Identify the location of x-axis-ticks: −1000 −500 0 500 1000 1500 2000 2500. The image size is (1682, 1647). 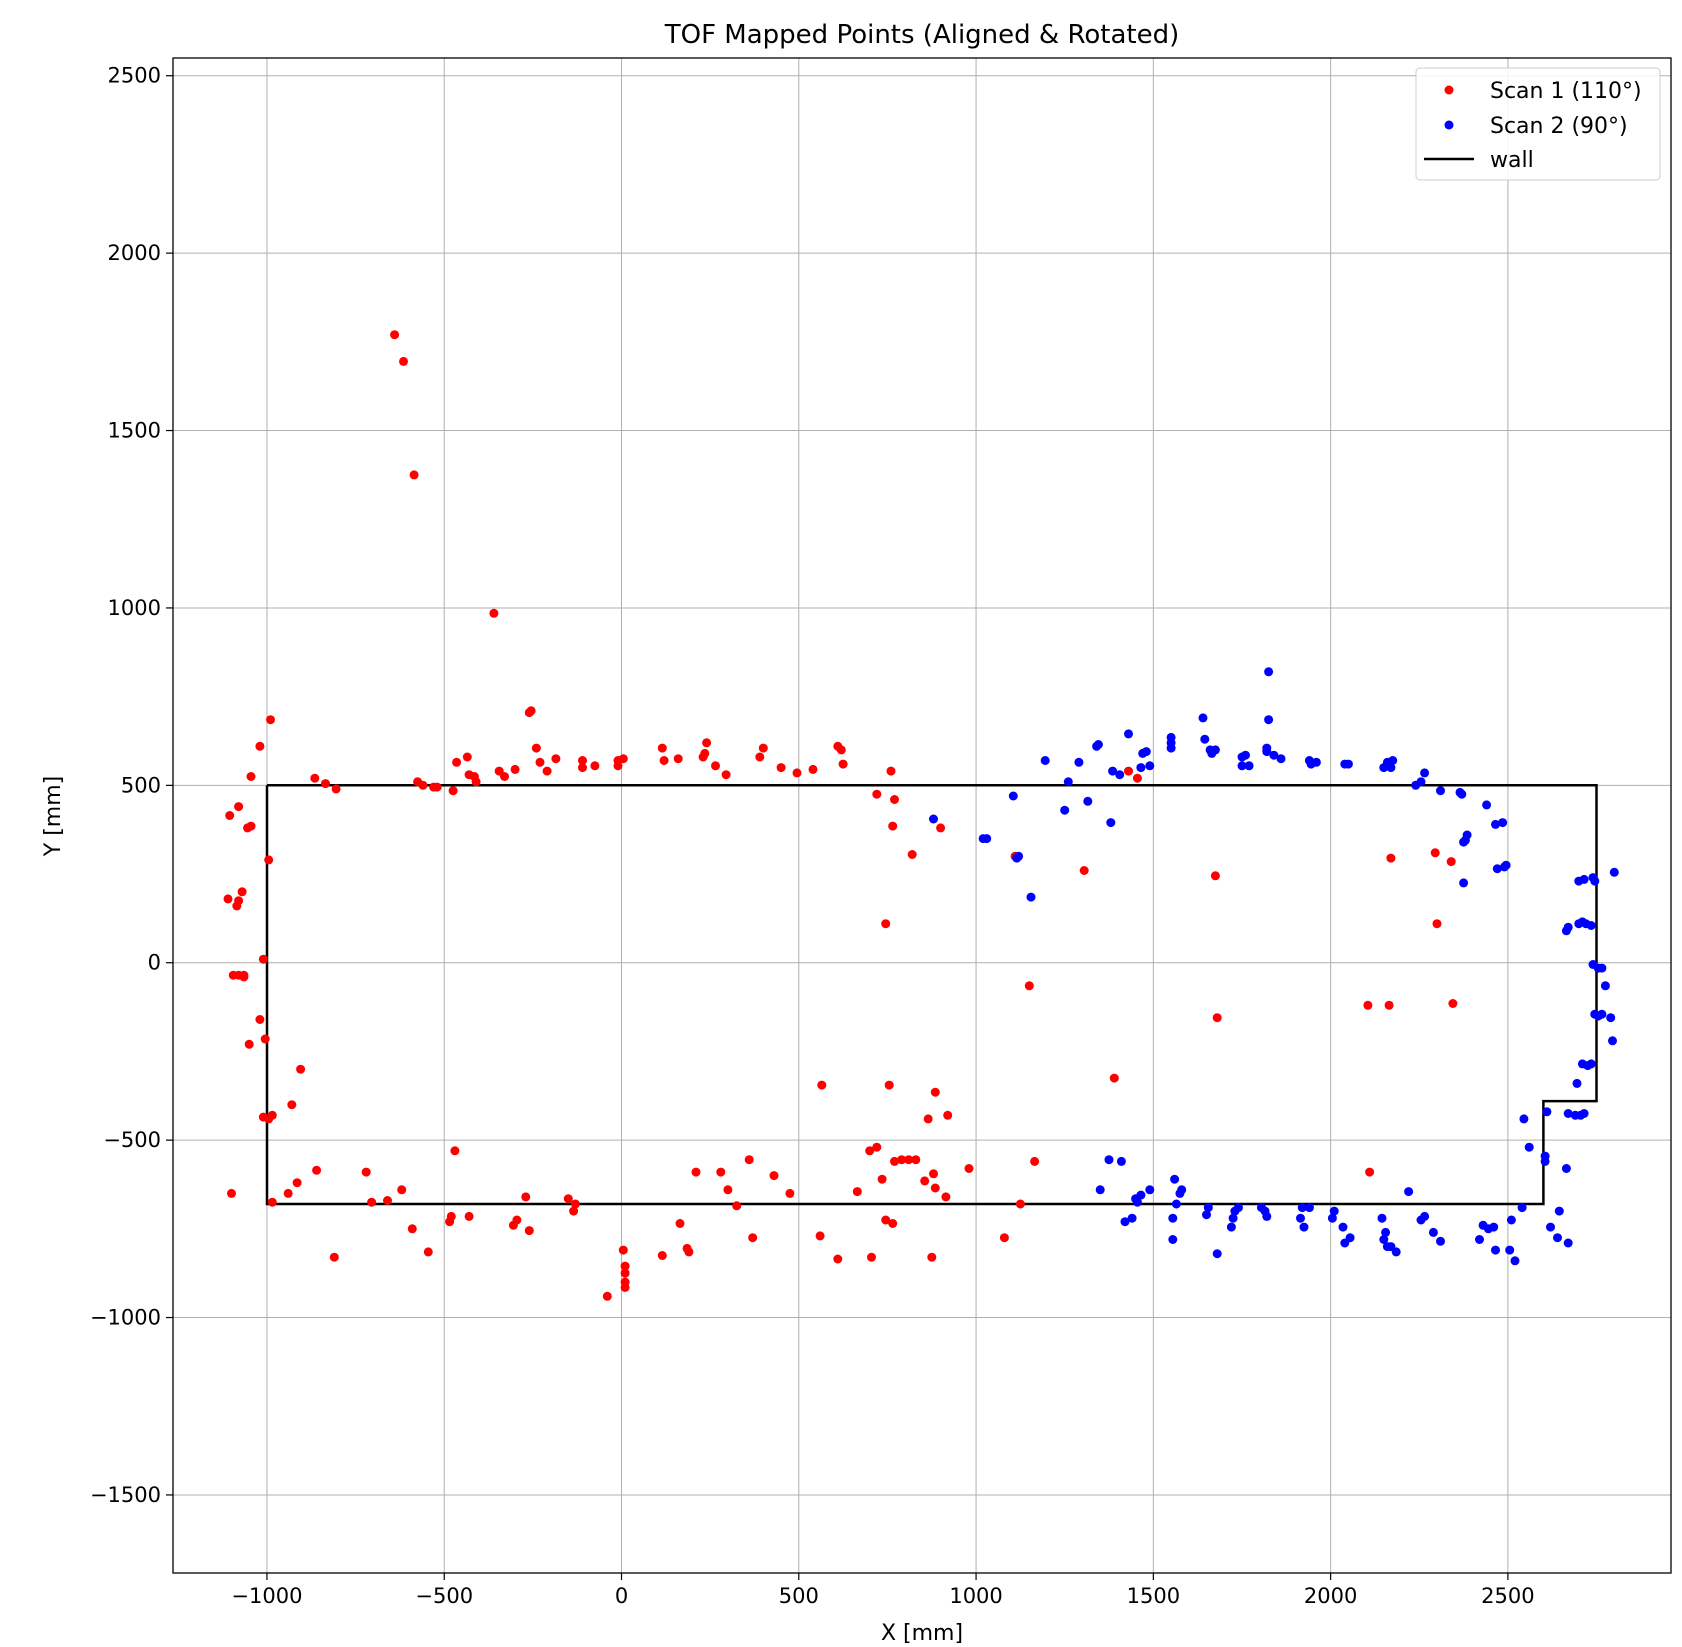
(883, 1590).